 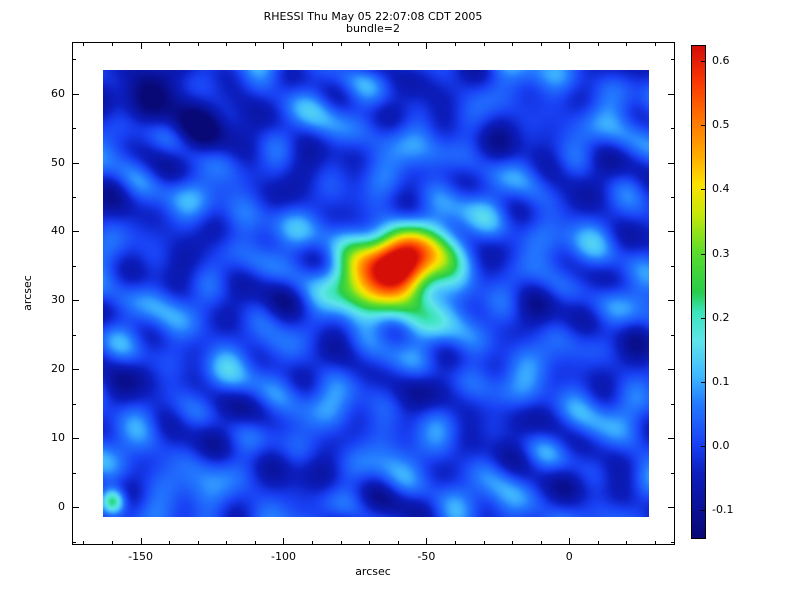 I want to click on colorbar-frame, so click(x=698, y=292).